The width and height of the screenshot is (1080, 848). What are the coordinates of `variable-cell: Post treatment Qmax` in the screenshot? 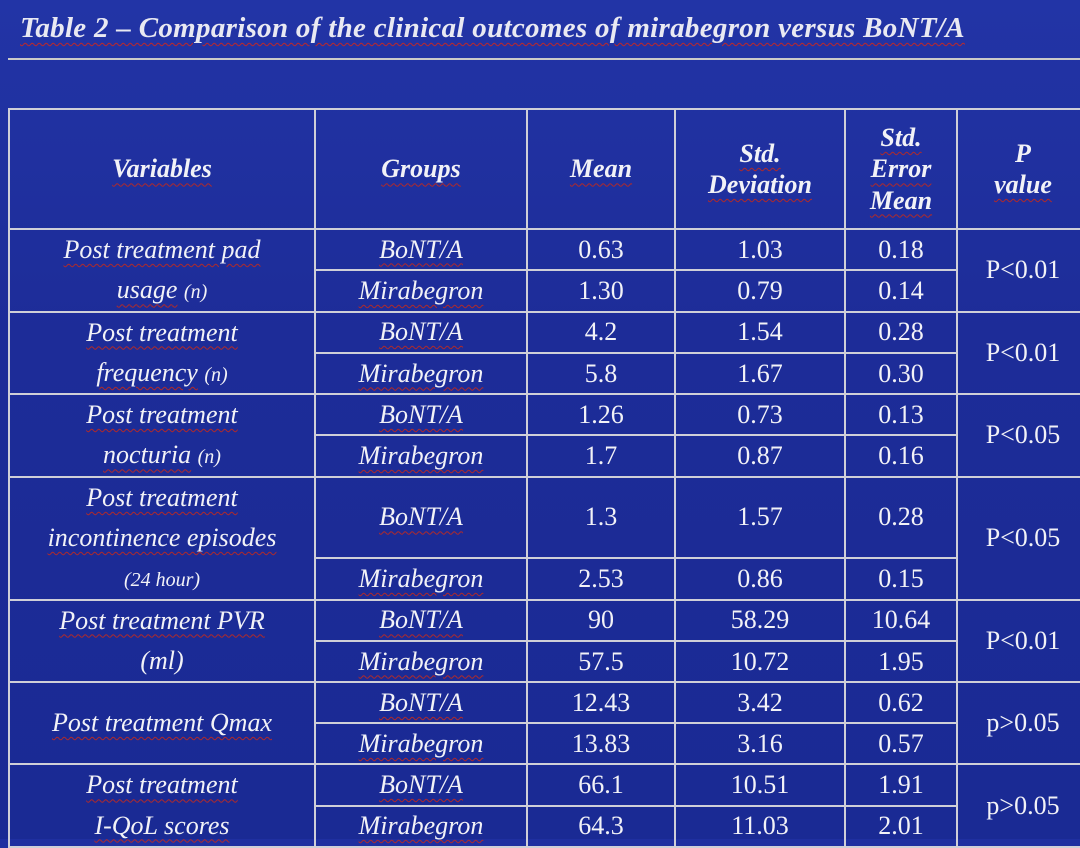 It's located at (162, 723).